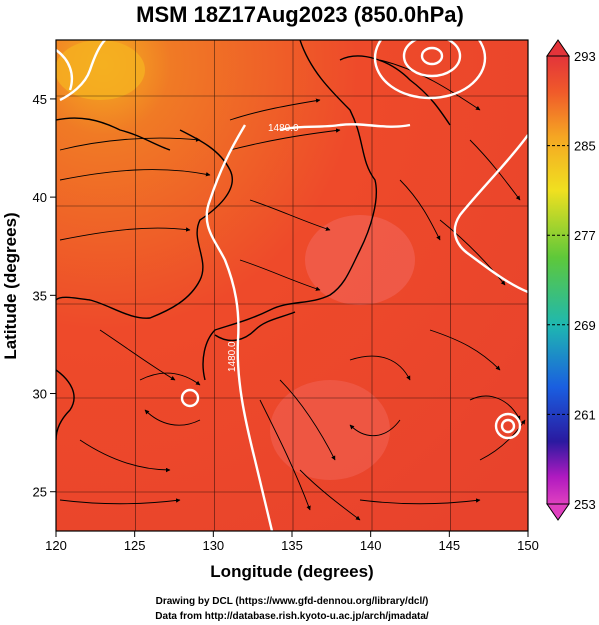 The image size is (599, 625). Describe the element at coordinates (135, 545) in the screenshot. I see `x-tick-label: 125` at that location.